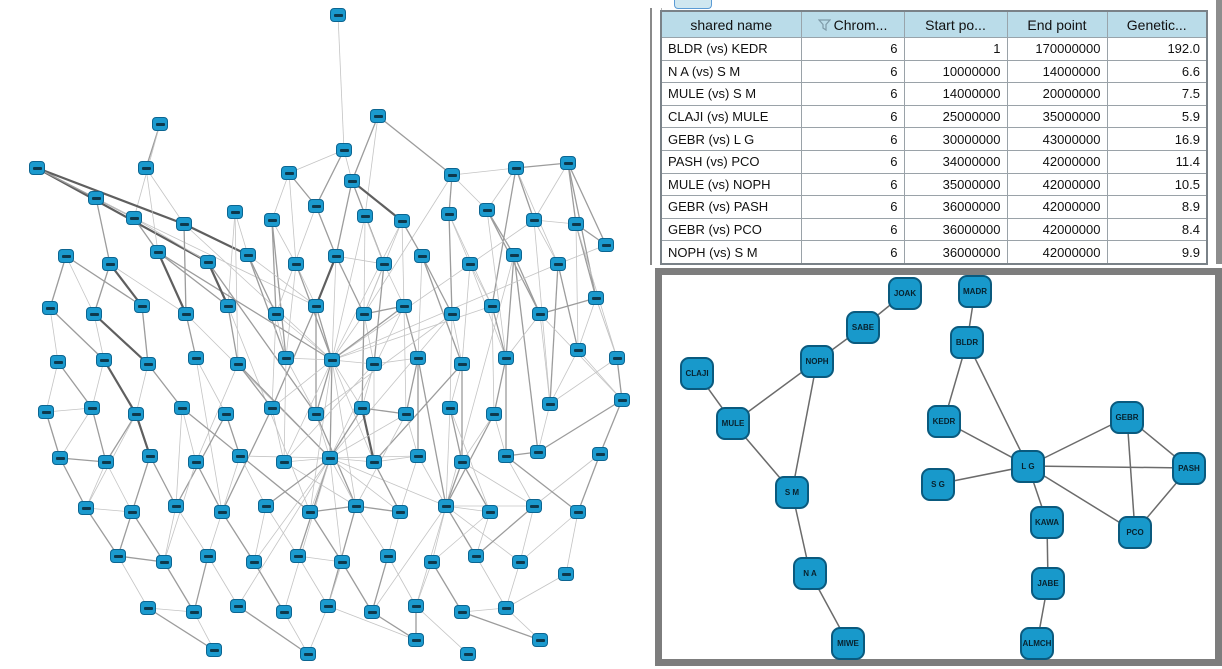 Image resolution: width=1222 pixels, height=669 pixels. I want to click on network-node-jabe: JABE, so click(1048, 583).